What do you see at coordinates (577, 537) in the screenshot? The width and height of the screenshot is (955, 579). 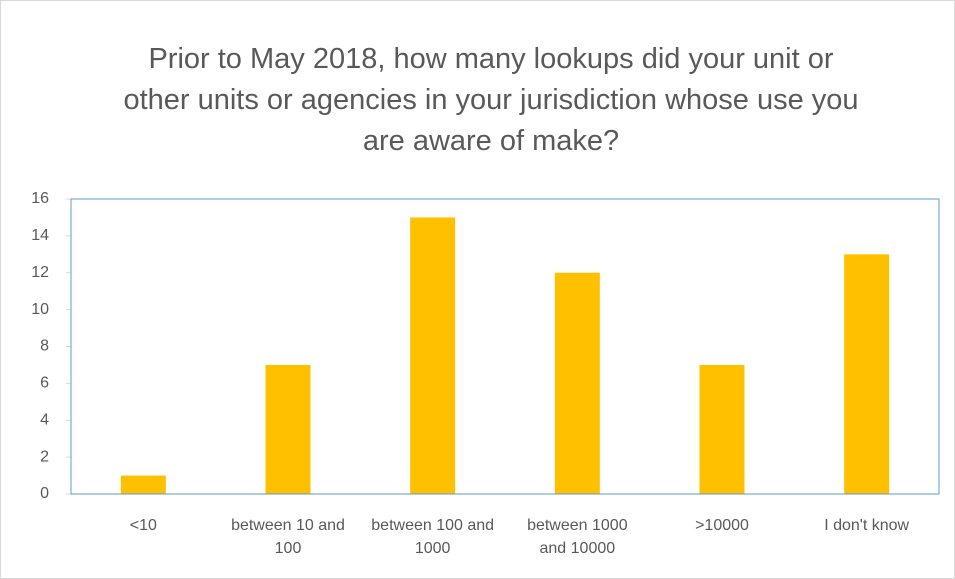 I see `x-tick-label: between 1000 and 10000` at bounding box center [577, 537].